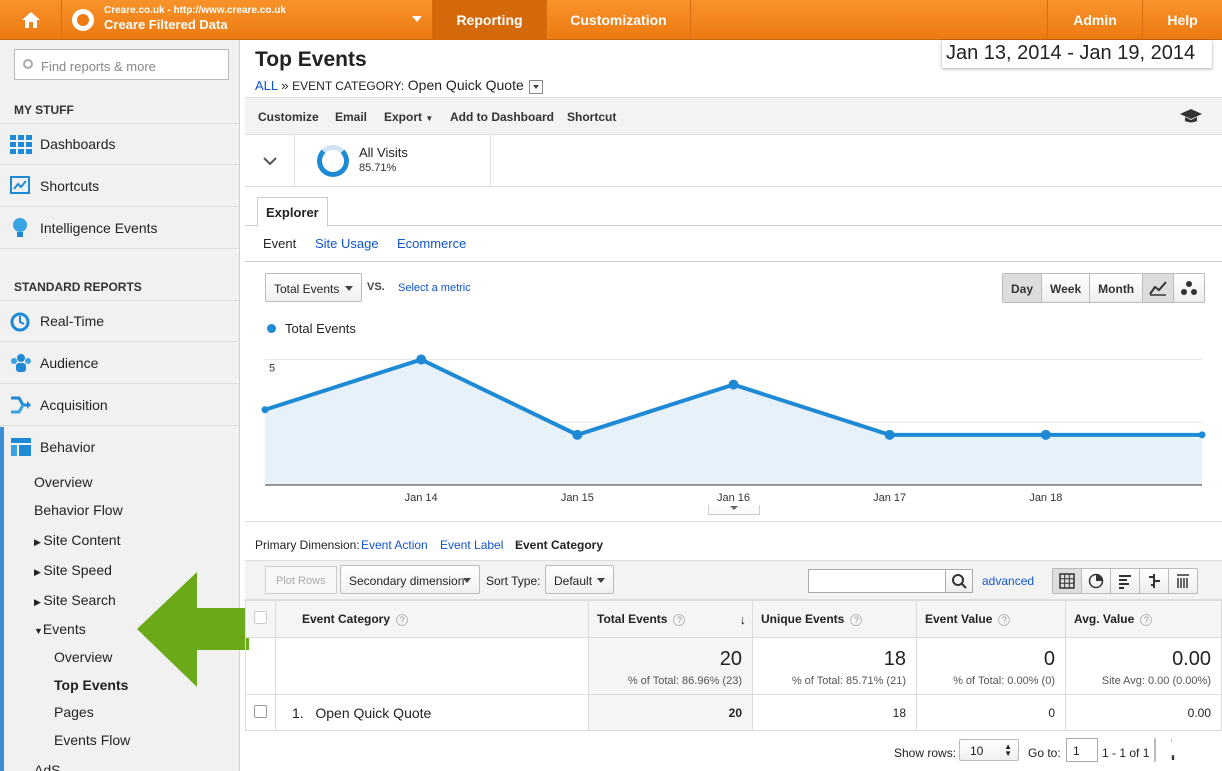 This screenshot has height=771, width=1222. I want to click on breadcrumb-dropdown, so click(536, 86).